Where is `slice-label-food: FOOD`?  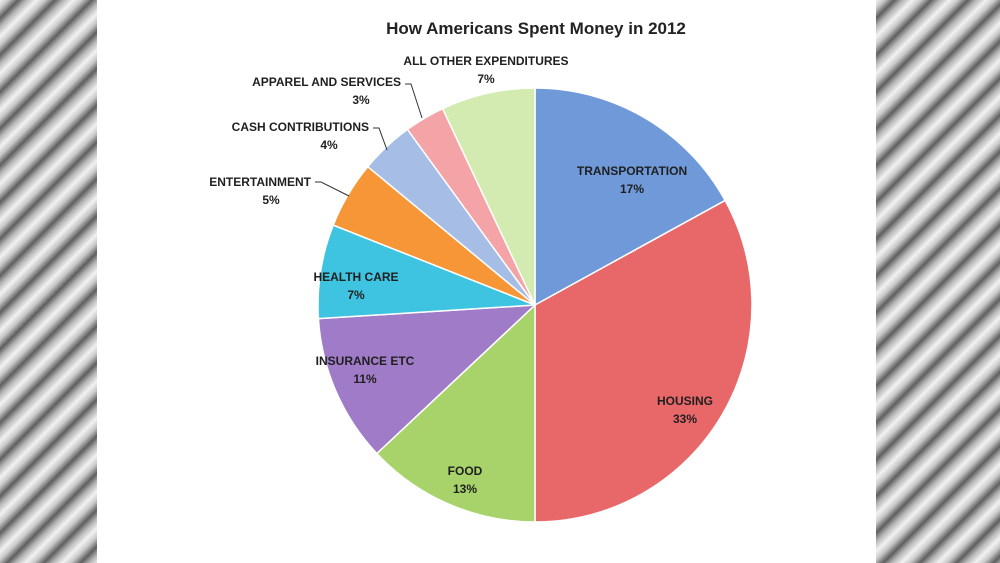 slice-label-food: FOOD is located at coordinates (465, 471).